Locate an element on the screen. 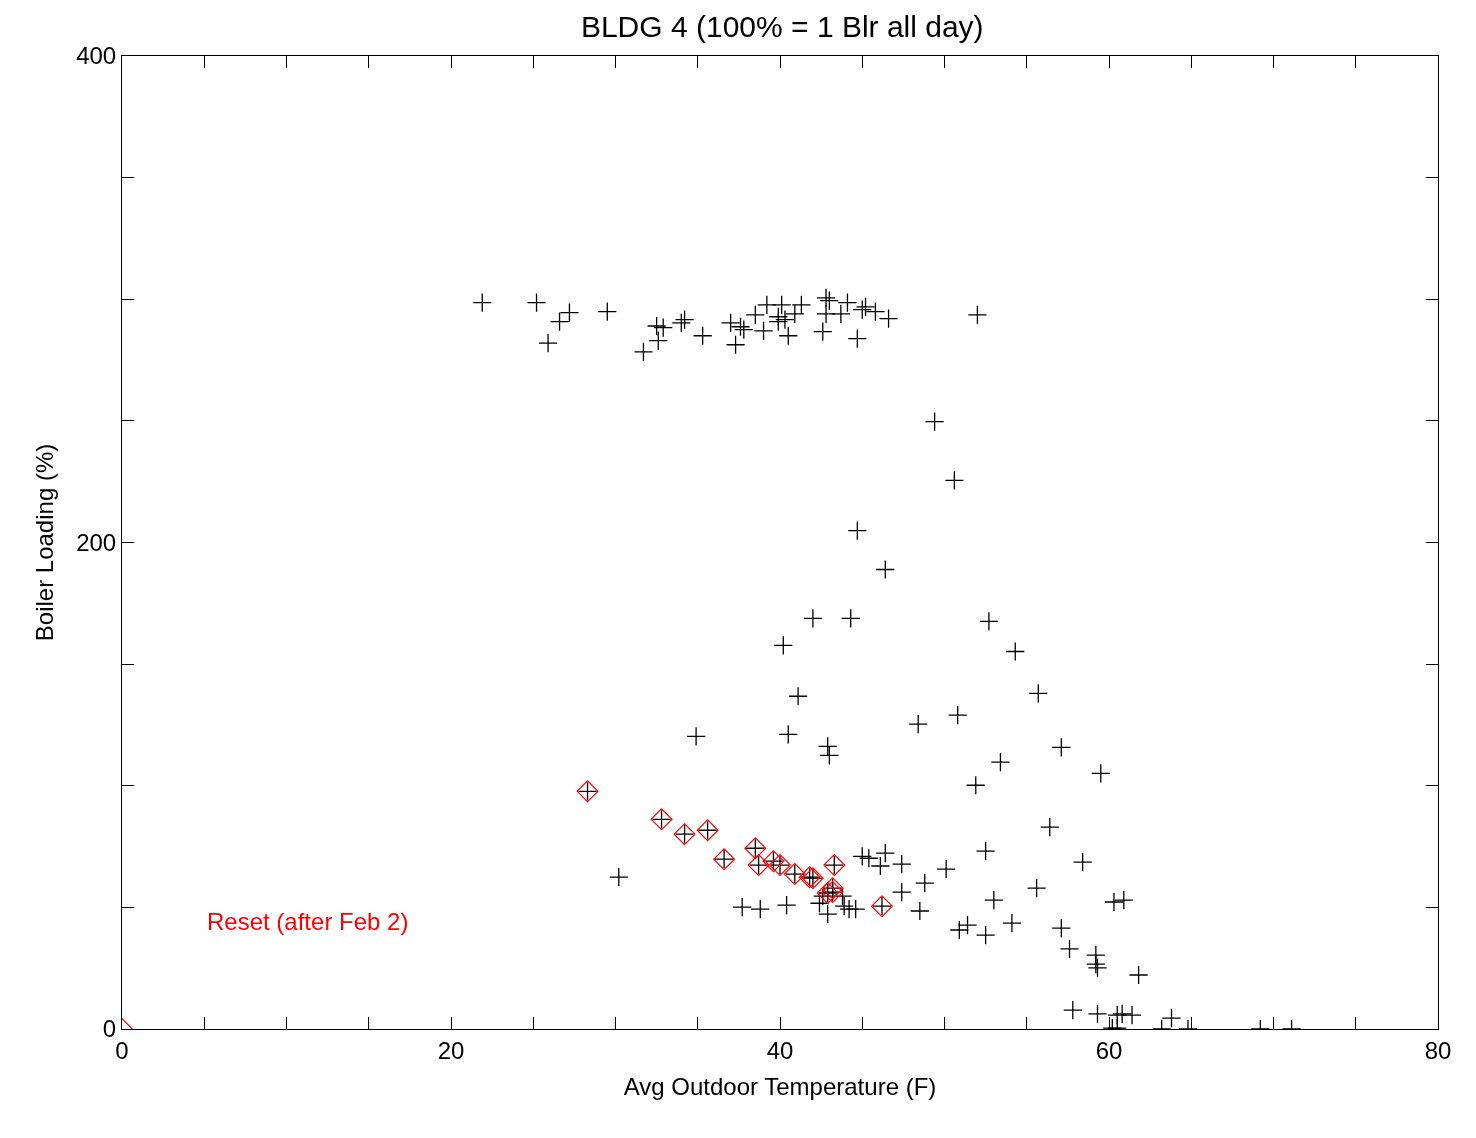 This screenshot has width=1476, height=1138. x-tick-label: 40 is located at coordinates (780, 1050).